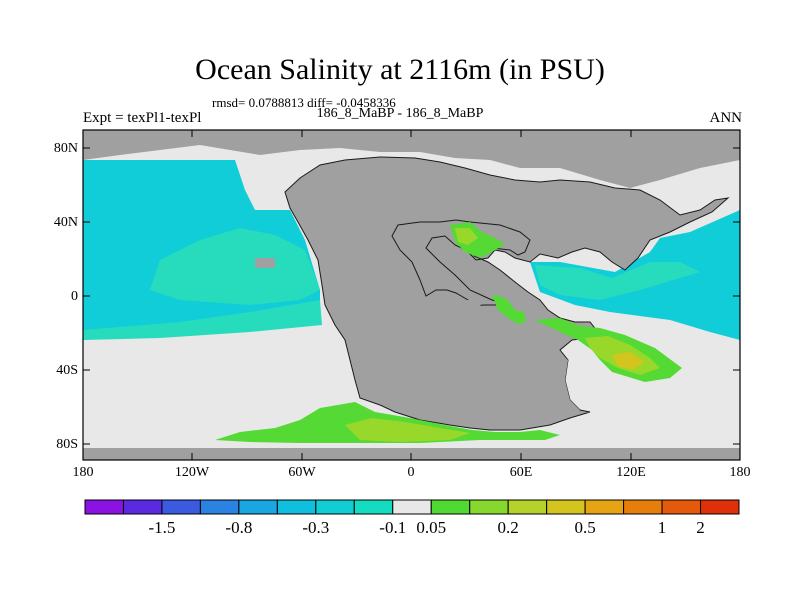 The image size is (800, 600). What do you see at coordinates (508, 527) in the screenshot?
I see `colorbar-label: 0.2` at bounding box center [508, 527].